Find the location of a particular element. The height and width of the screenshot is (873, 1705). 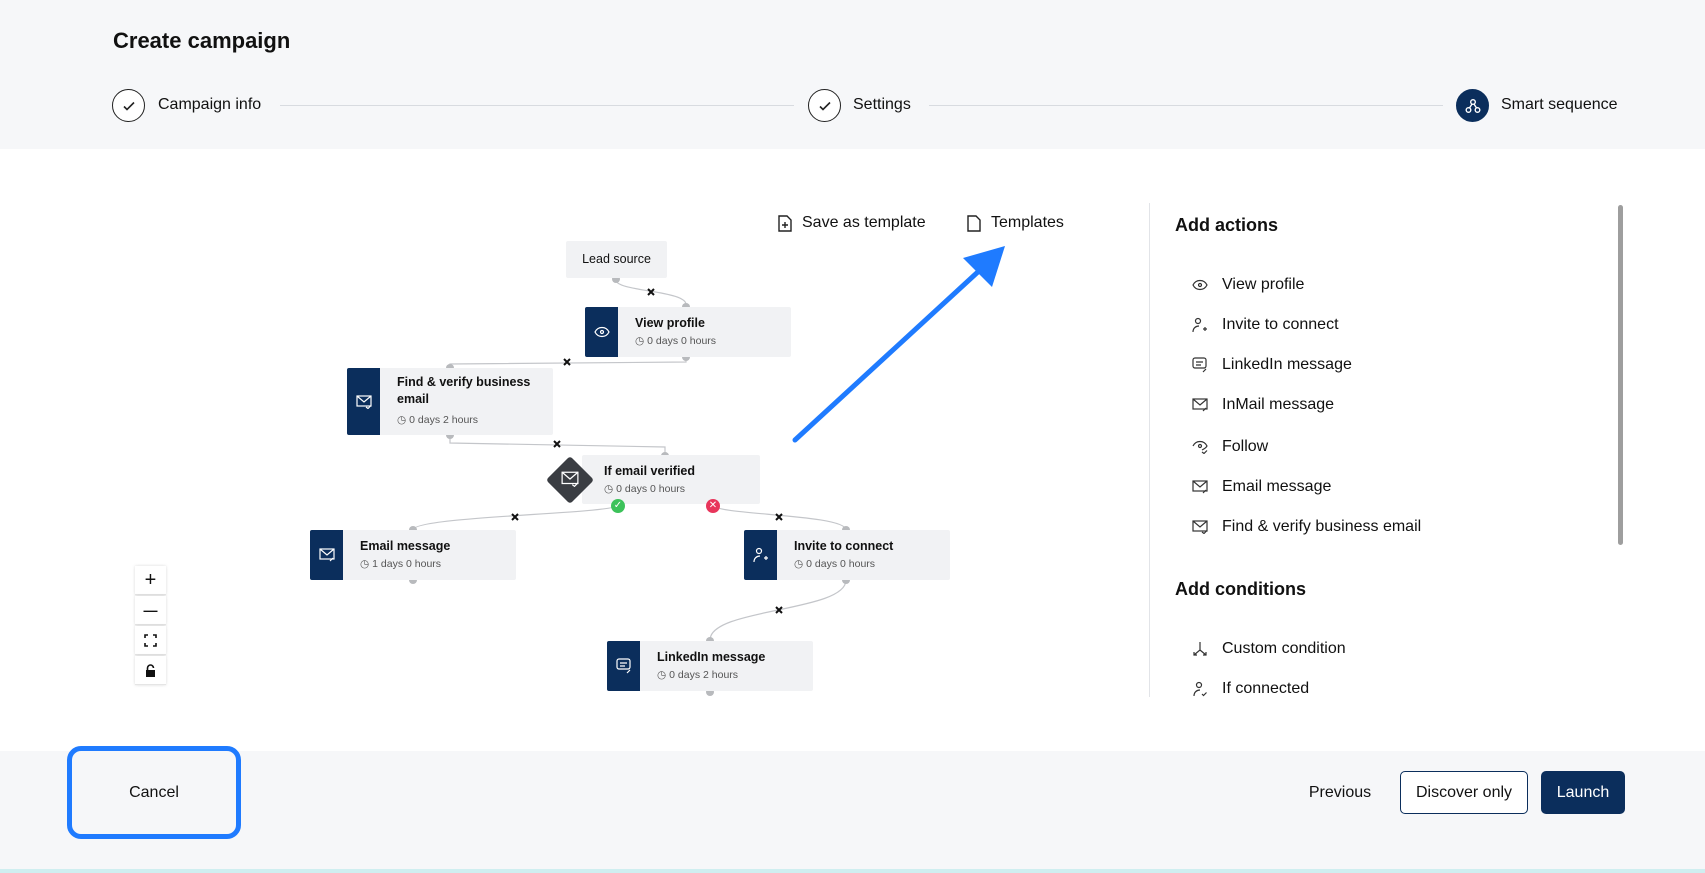

node-title: Lead source is located at coordinates (616, 259).